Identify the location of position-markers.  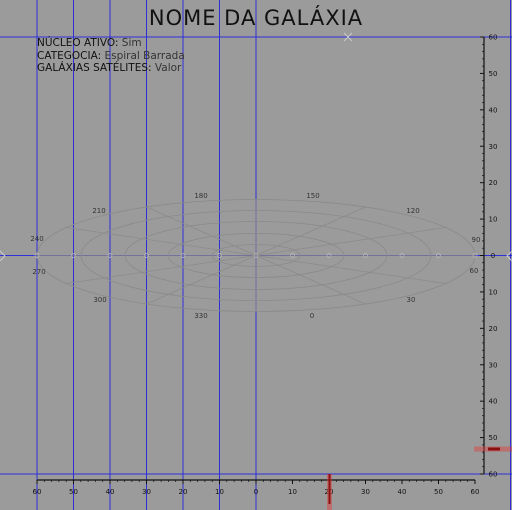
(419, 478).